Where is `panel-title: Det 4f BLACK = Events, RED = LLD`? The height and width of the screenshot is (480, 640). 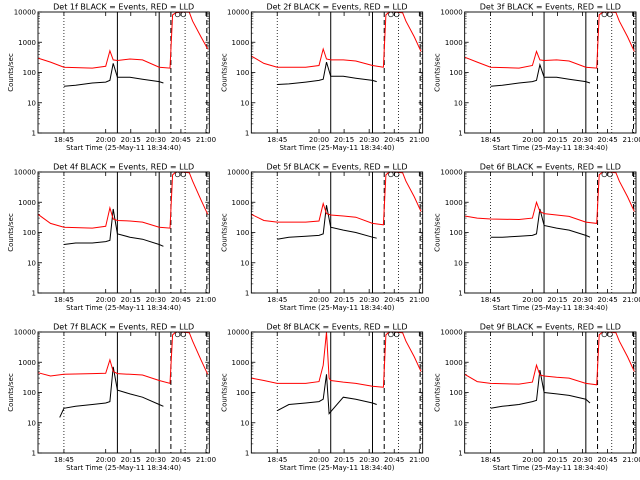 panel-title: Det 4f BLACK = Events, RED = LLD is located at coordinates (123, 167).